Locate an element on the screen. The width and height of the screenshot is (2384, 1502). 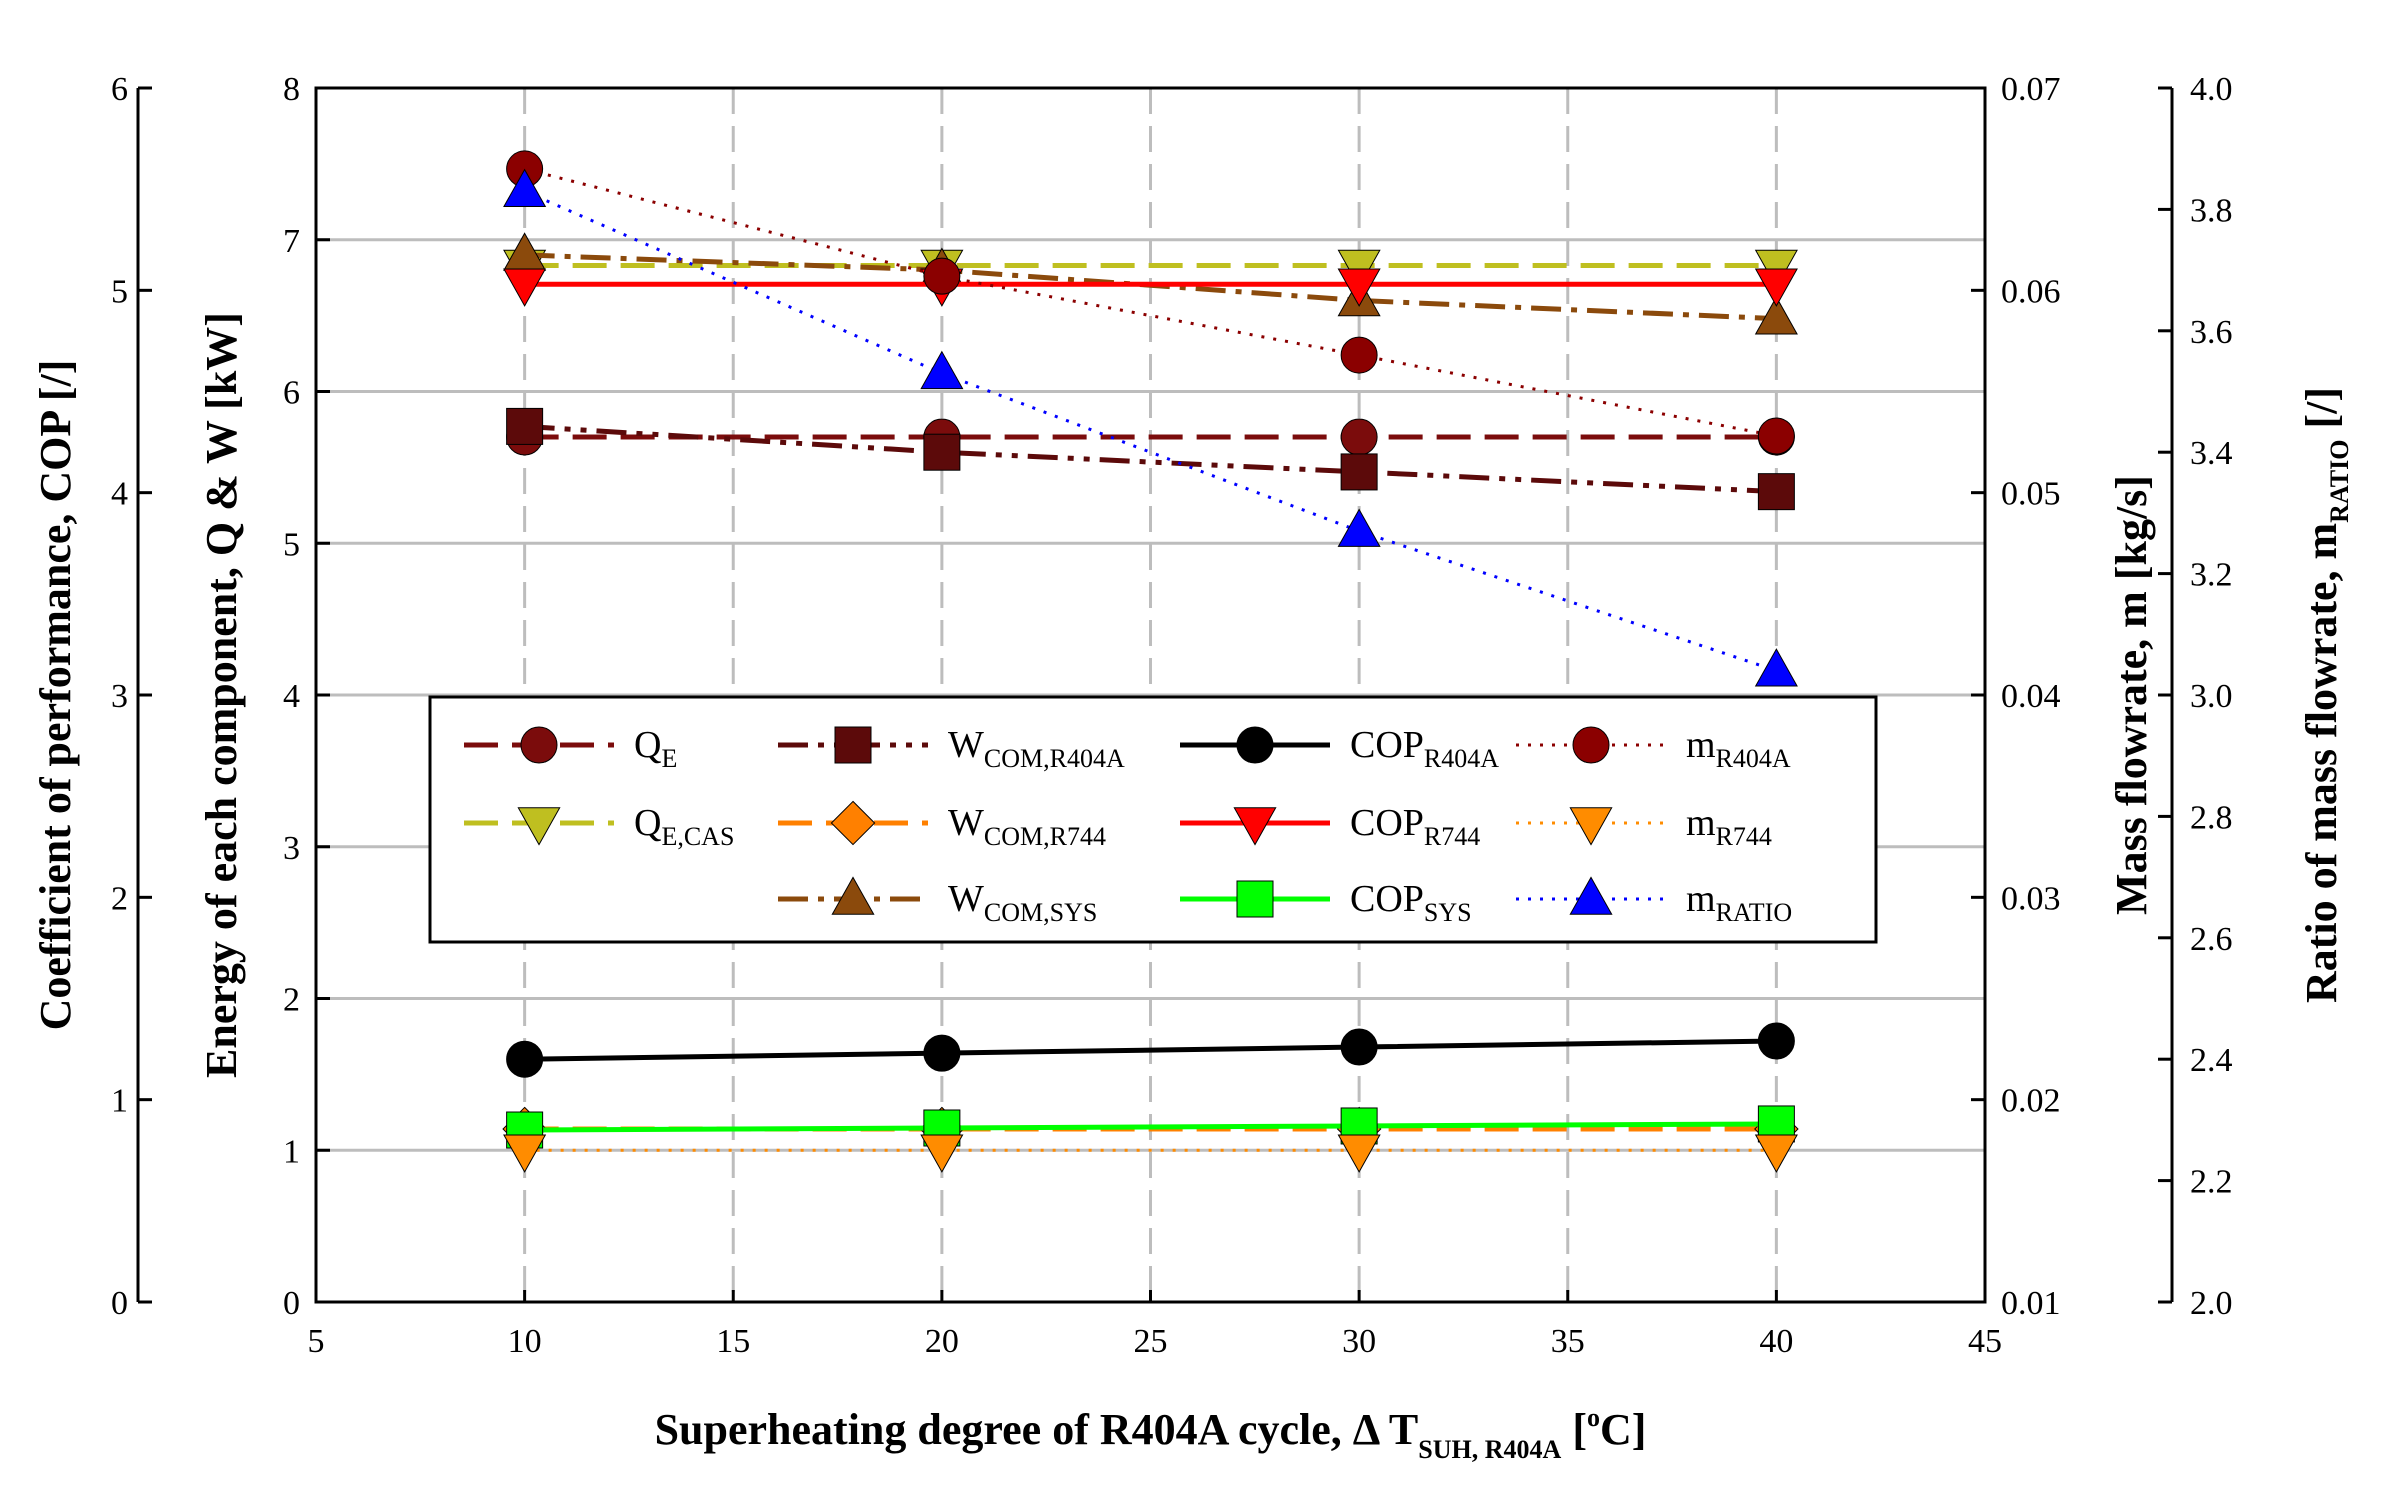
legend-label-sub: COM,SYS is located at coordinates (1040, 912).